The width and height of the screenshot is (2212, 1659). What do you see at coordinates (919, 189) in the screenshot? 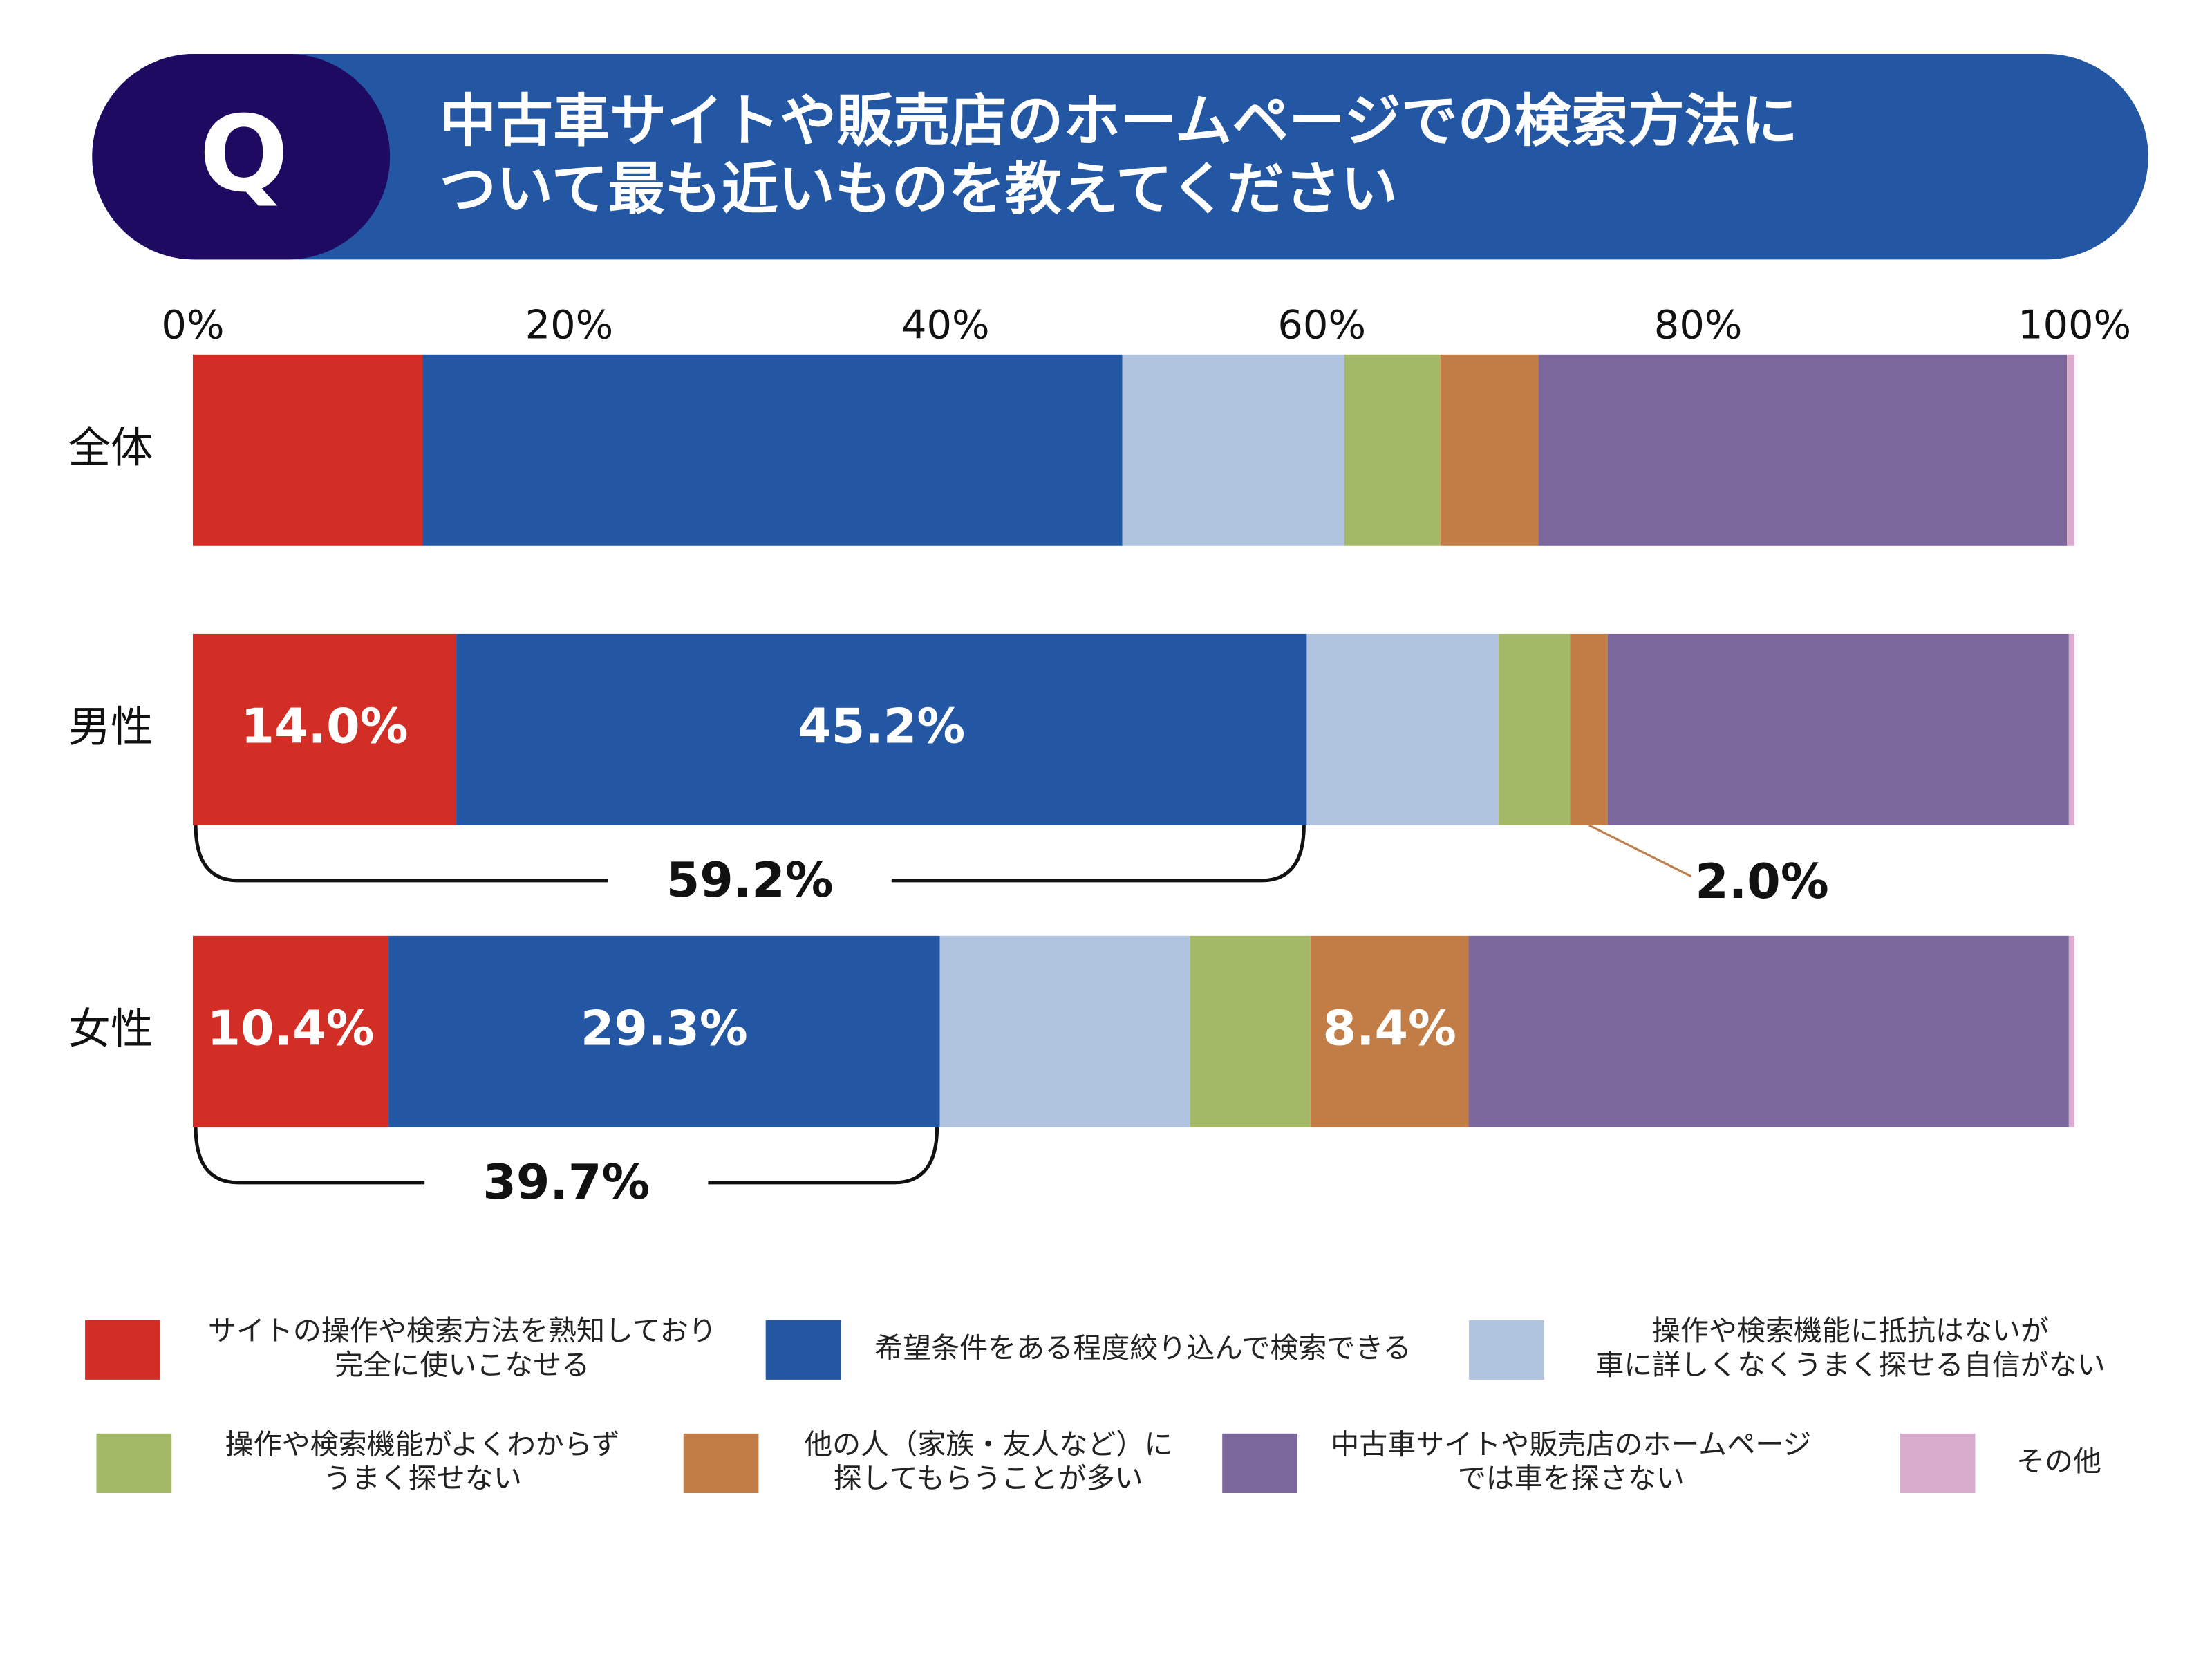
I see `title-line: ついて最も近いものを教えてください` at bounding box center [919, 189].